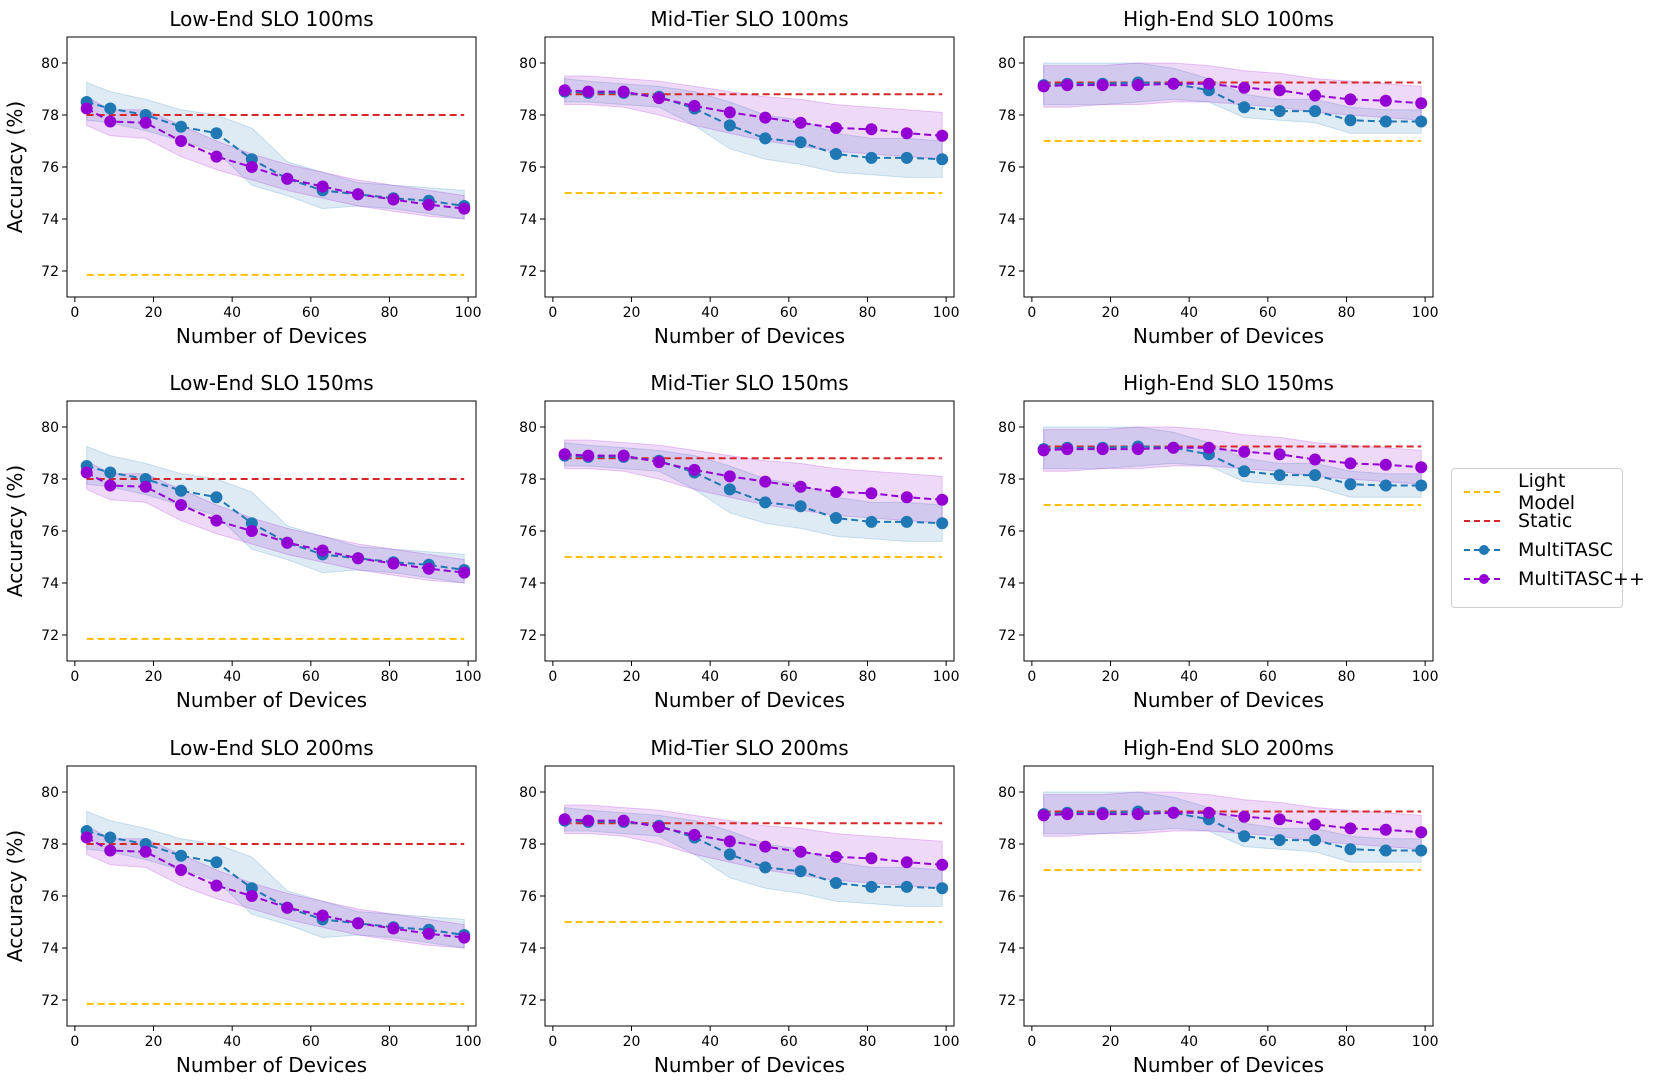 The width and height of the screenshot is (1660, 1085). What do you see at coordinates (710, 313) in the screenshot?
I see `panel-2-xtick-label-40: 40` at bounding box center [710, 313].